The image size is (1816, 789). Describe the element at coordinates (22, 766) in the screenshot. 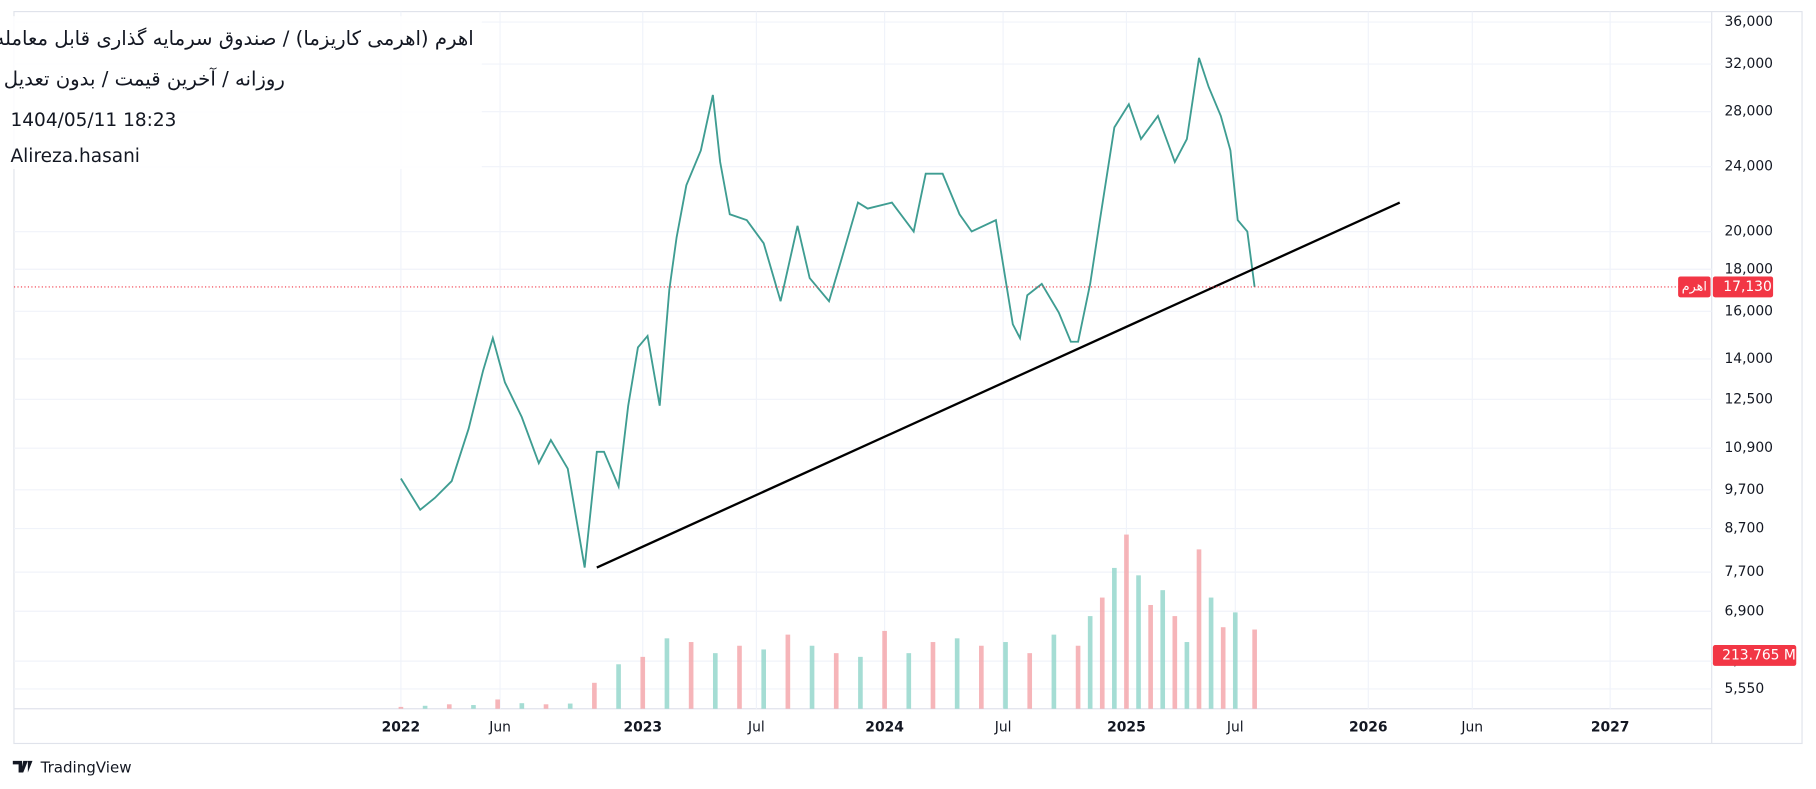

I see `logo-mark` at that location.